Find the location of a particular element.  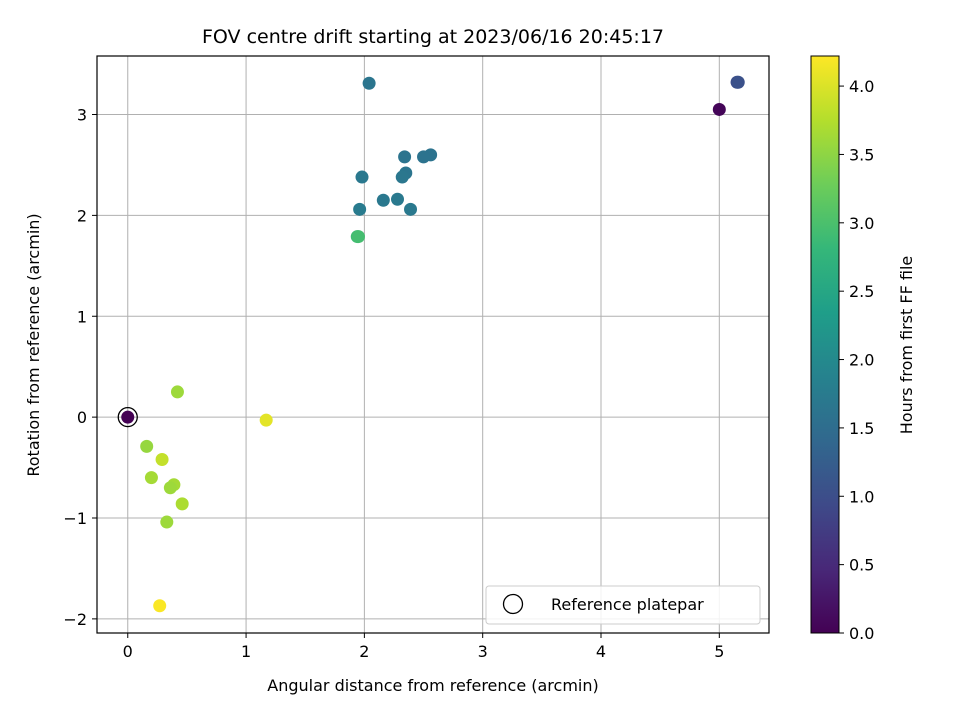

colorbar-ticks: 0.0 0.5 1.0 1.5 2.0 2.5 3.0 3.5 4.0 is located at coordinates (856, 360).